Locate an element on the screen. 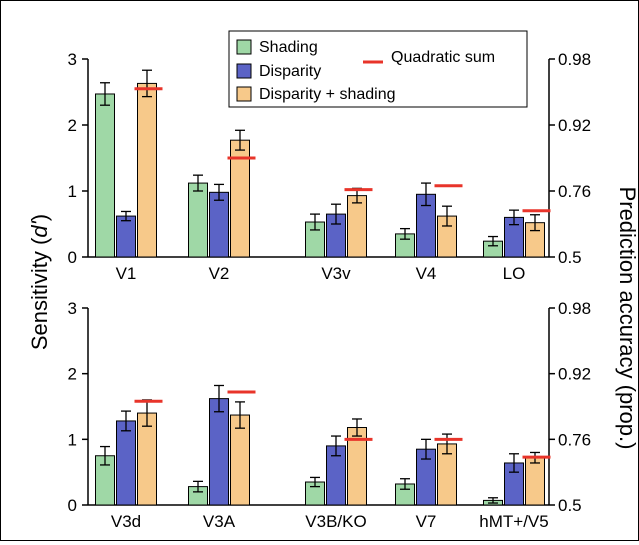 The image size is (639, 545). legend-swatch-disparity is located at coordinates (244, 71).